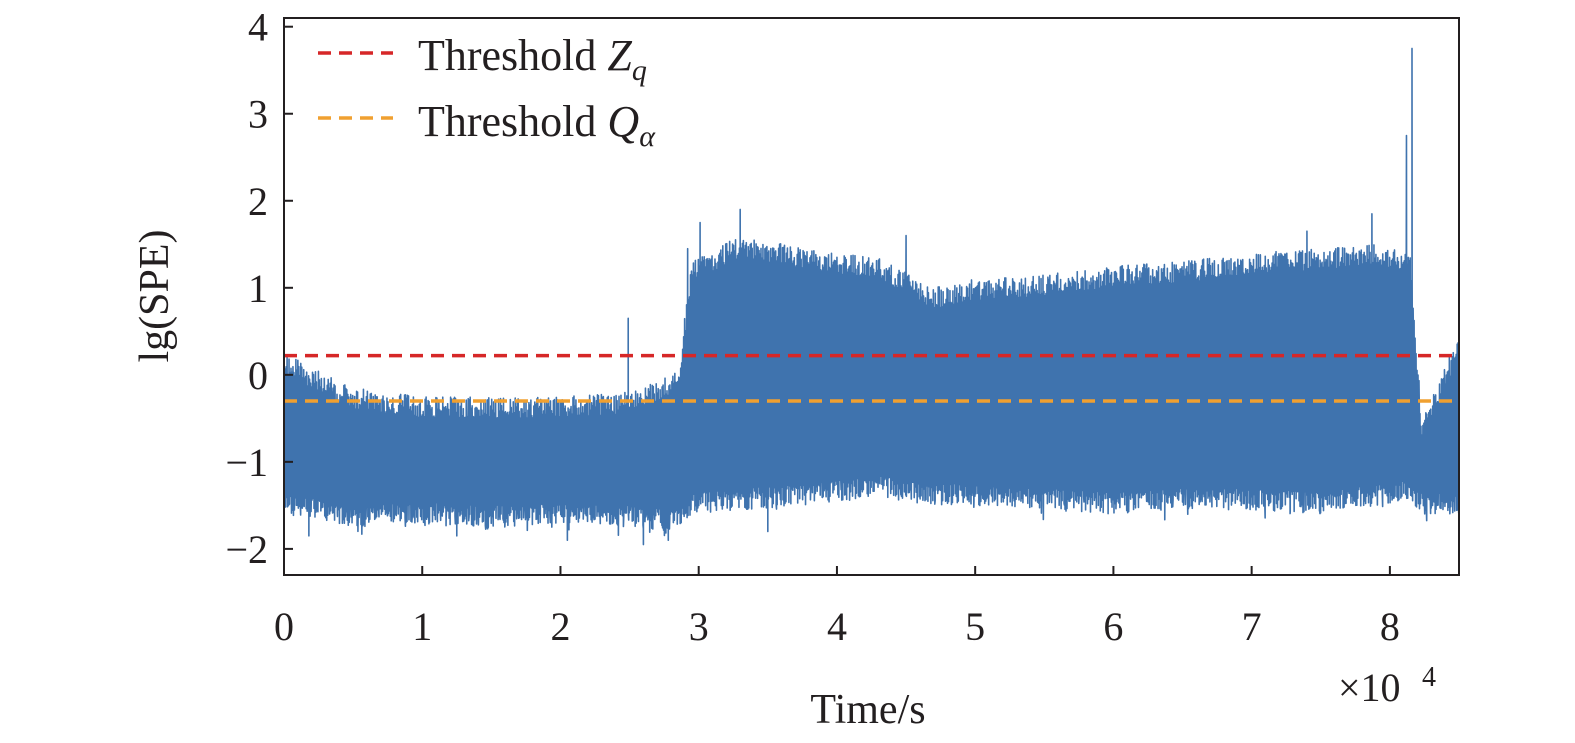 This screenshot has width=1575, height=743. What do you see at coordinates (155, 295) in the screenshot?
I see `y-axis-title: lg(SPE)` at bounding box center [155, 295].